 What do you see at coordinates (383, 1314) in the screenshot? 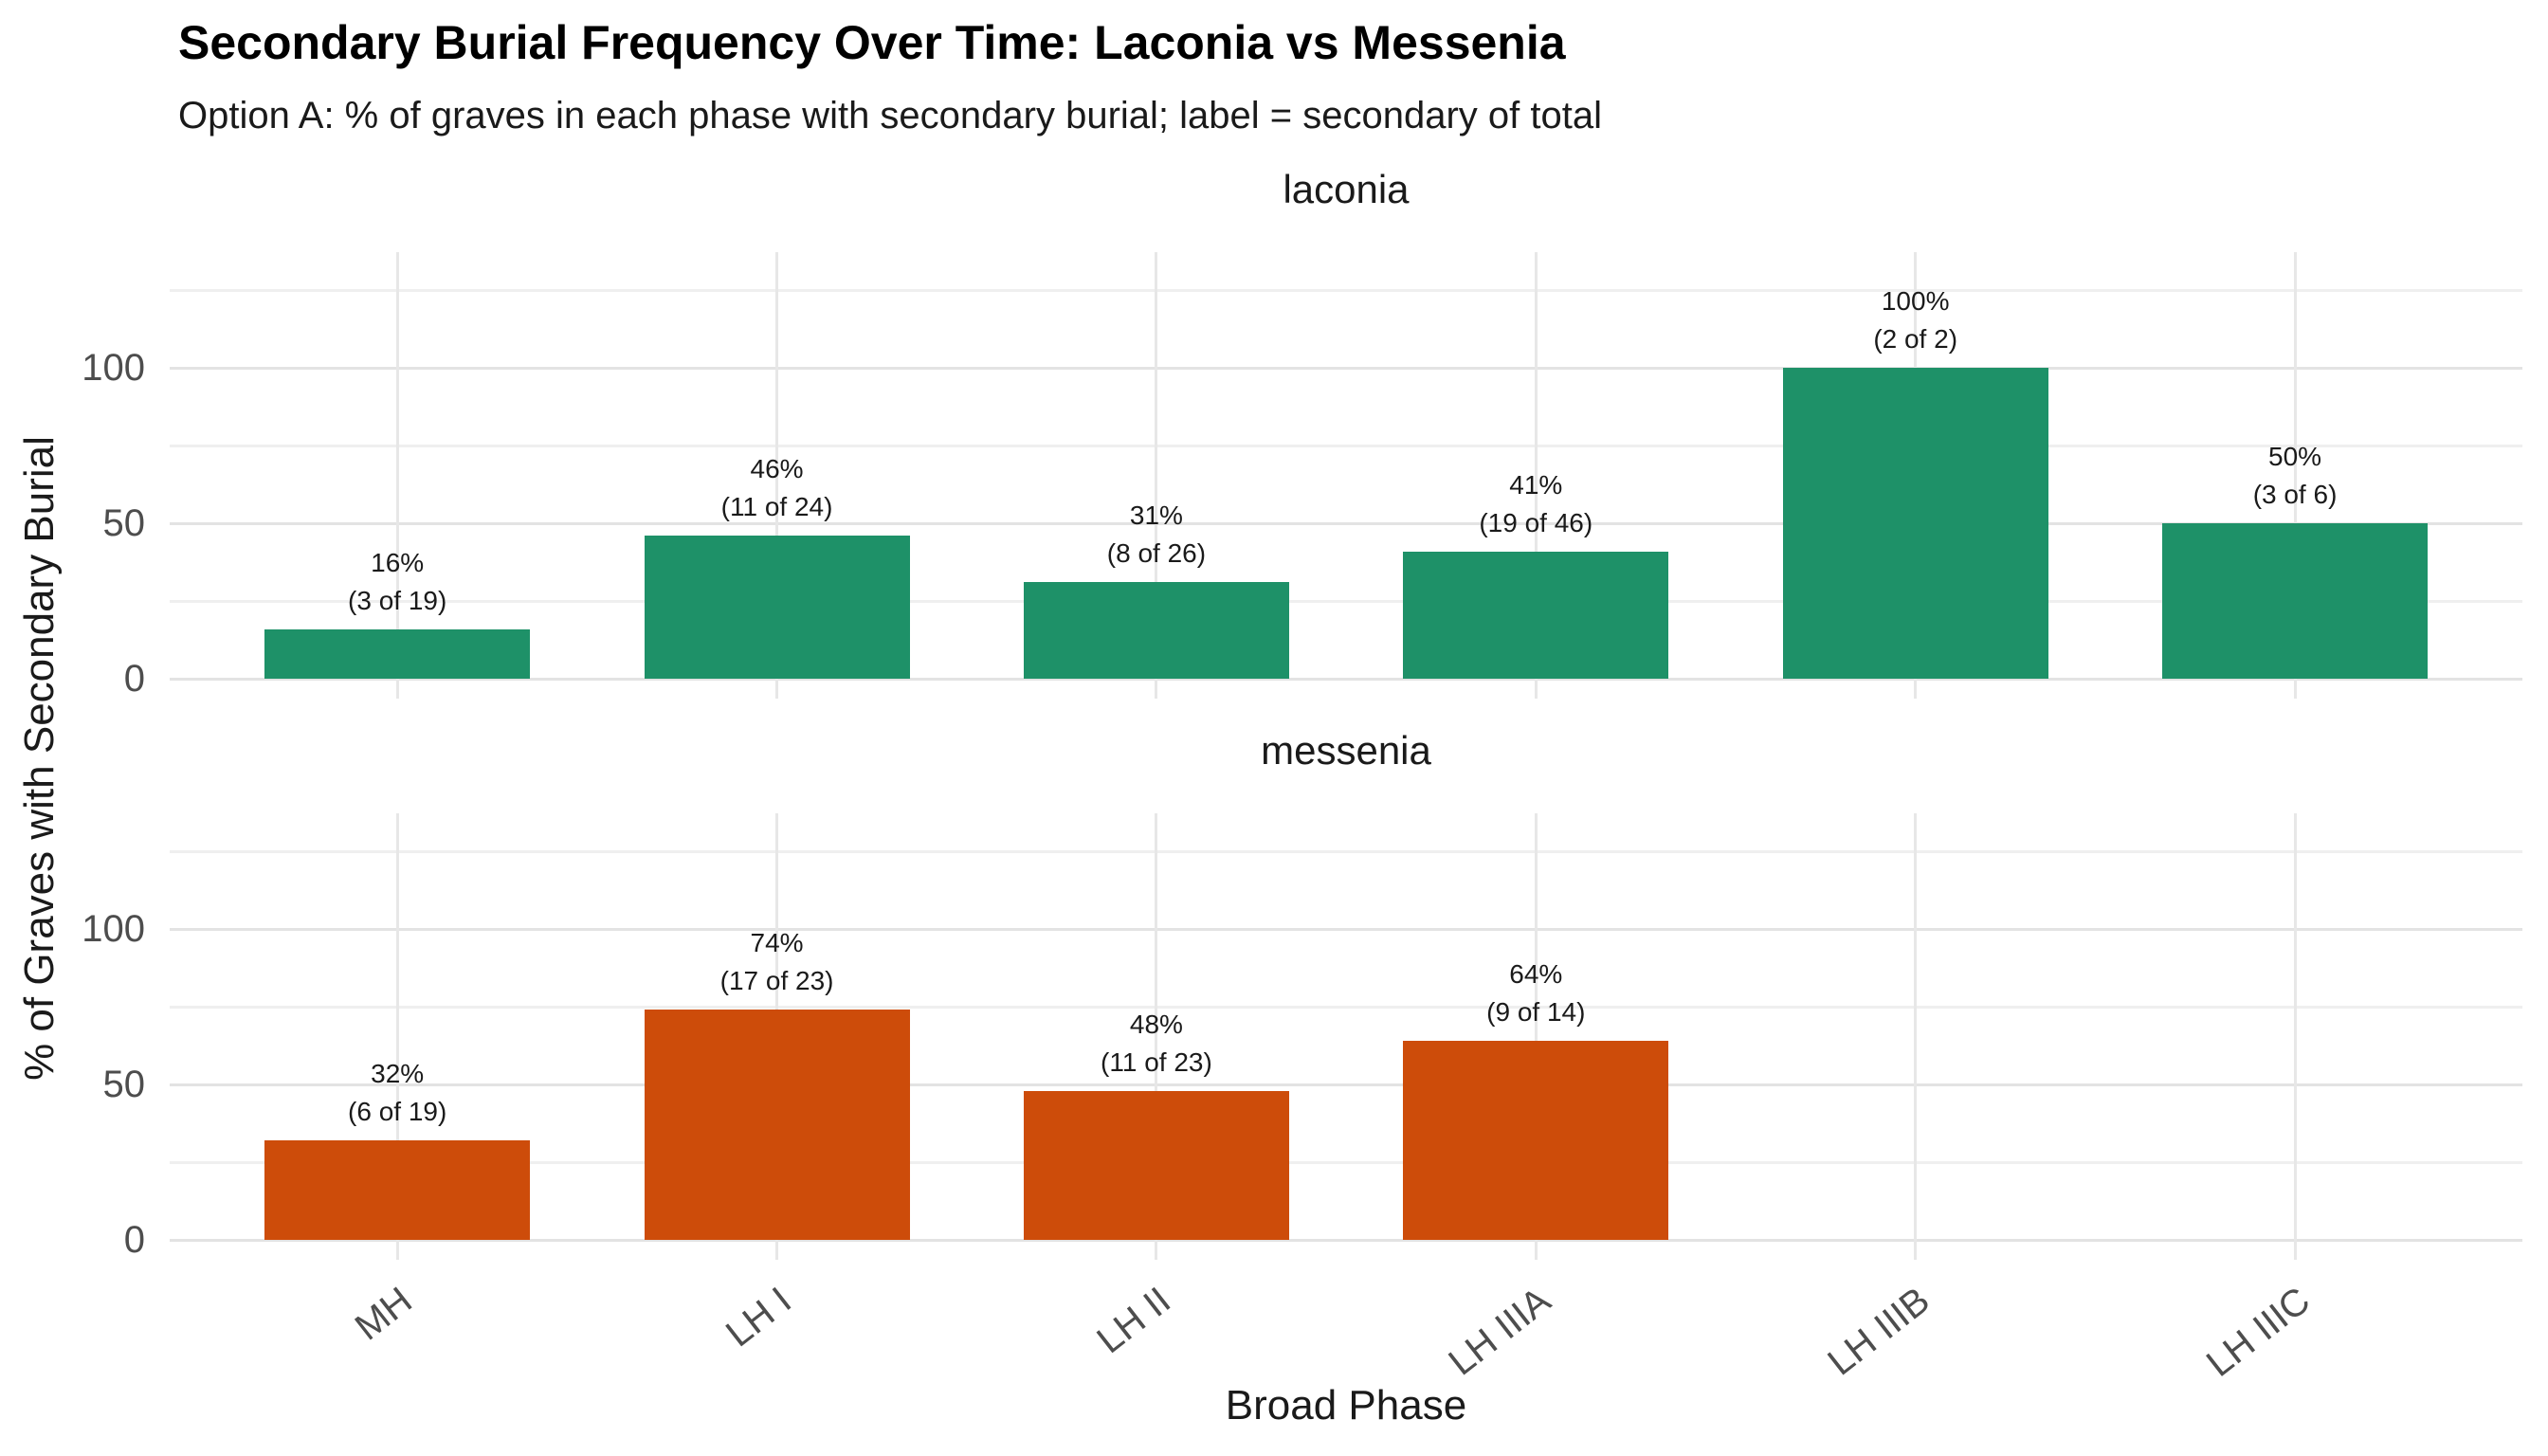
I see `x-tick-label-mh: MH` at bounding box center [383, 1314].